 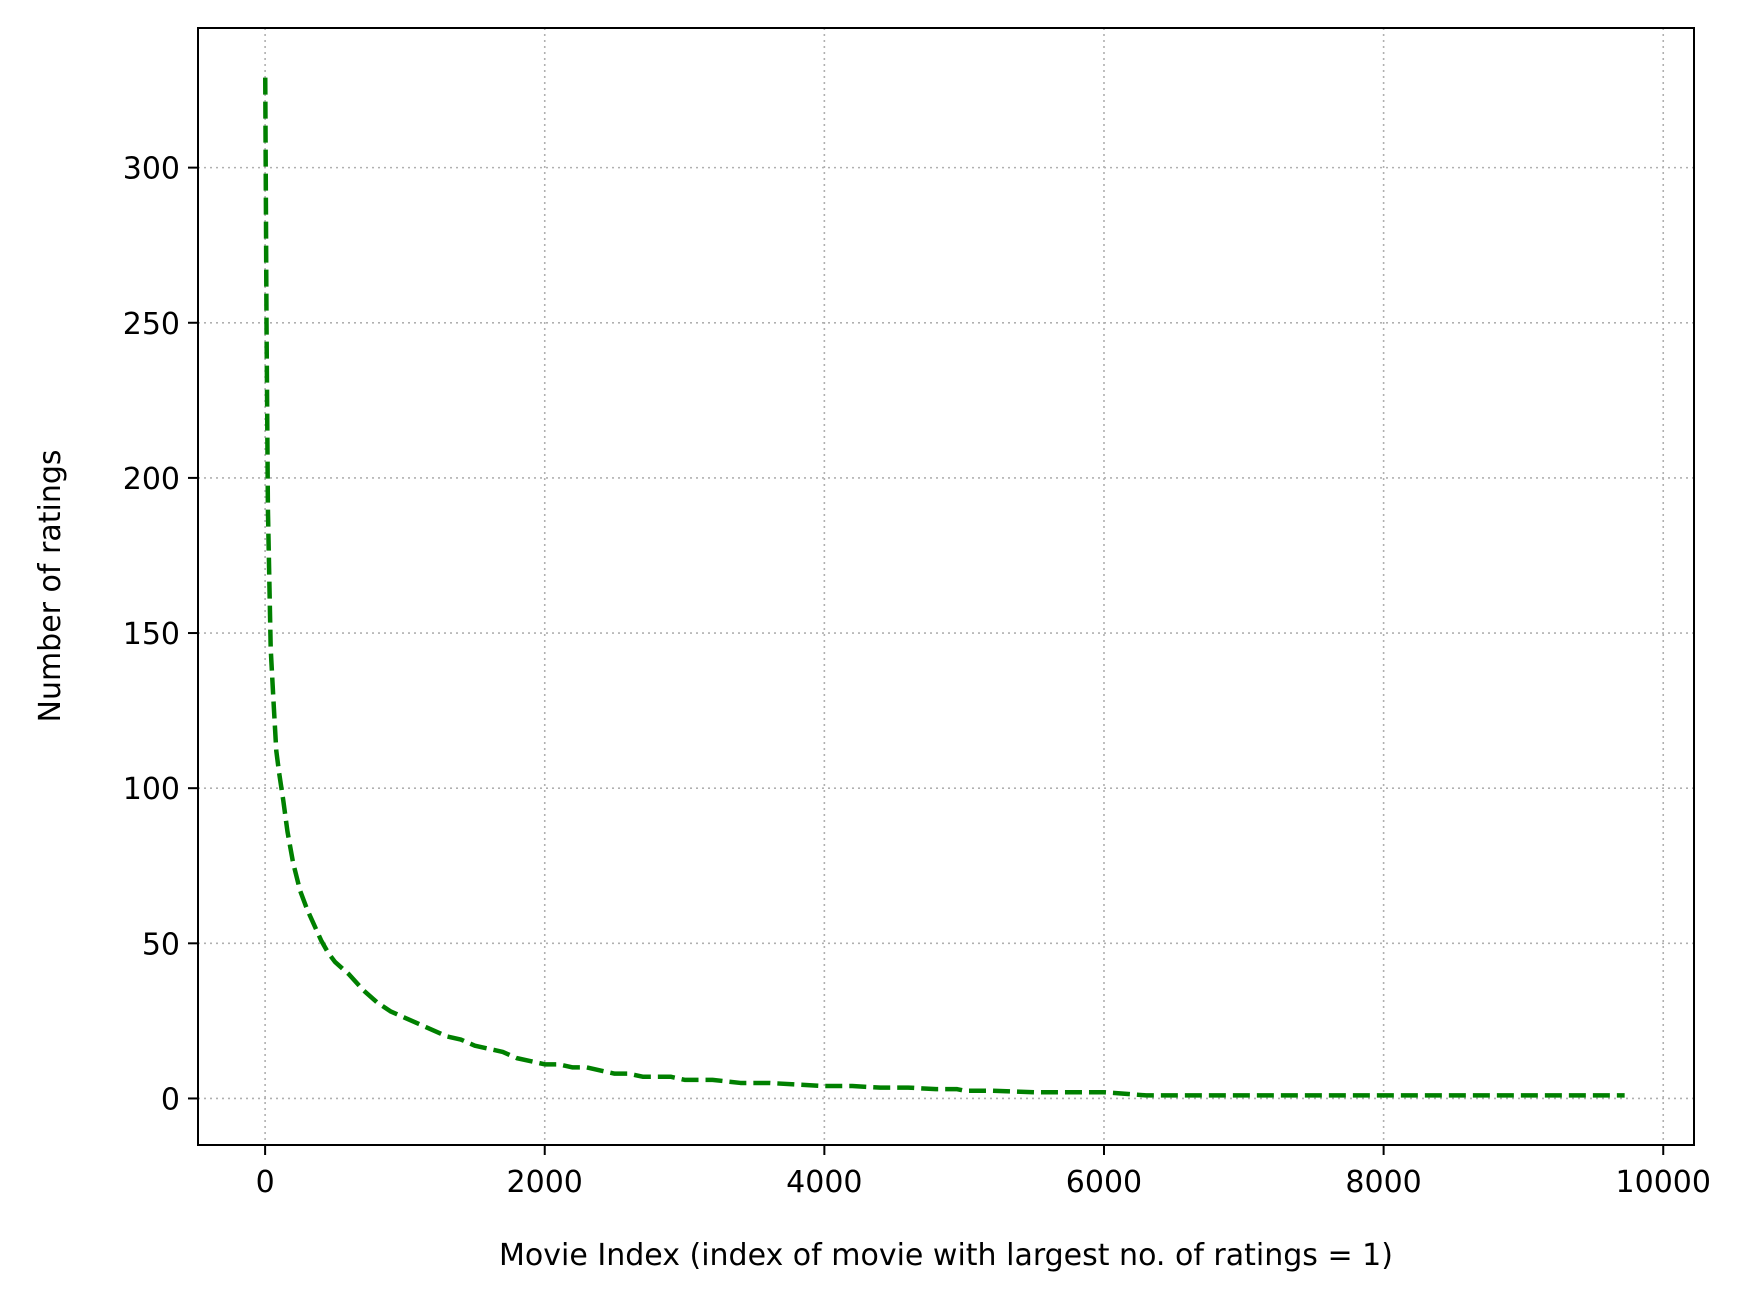 I want to click on y-tick-label: 200, so click(x=151, y=479).